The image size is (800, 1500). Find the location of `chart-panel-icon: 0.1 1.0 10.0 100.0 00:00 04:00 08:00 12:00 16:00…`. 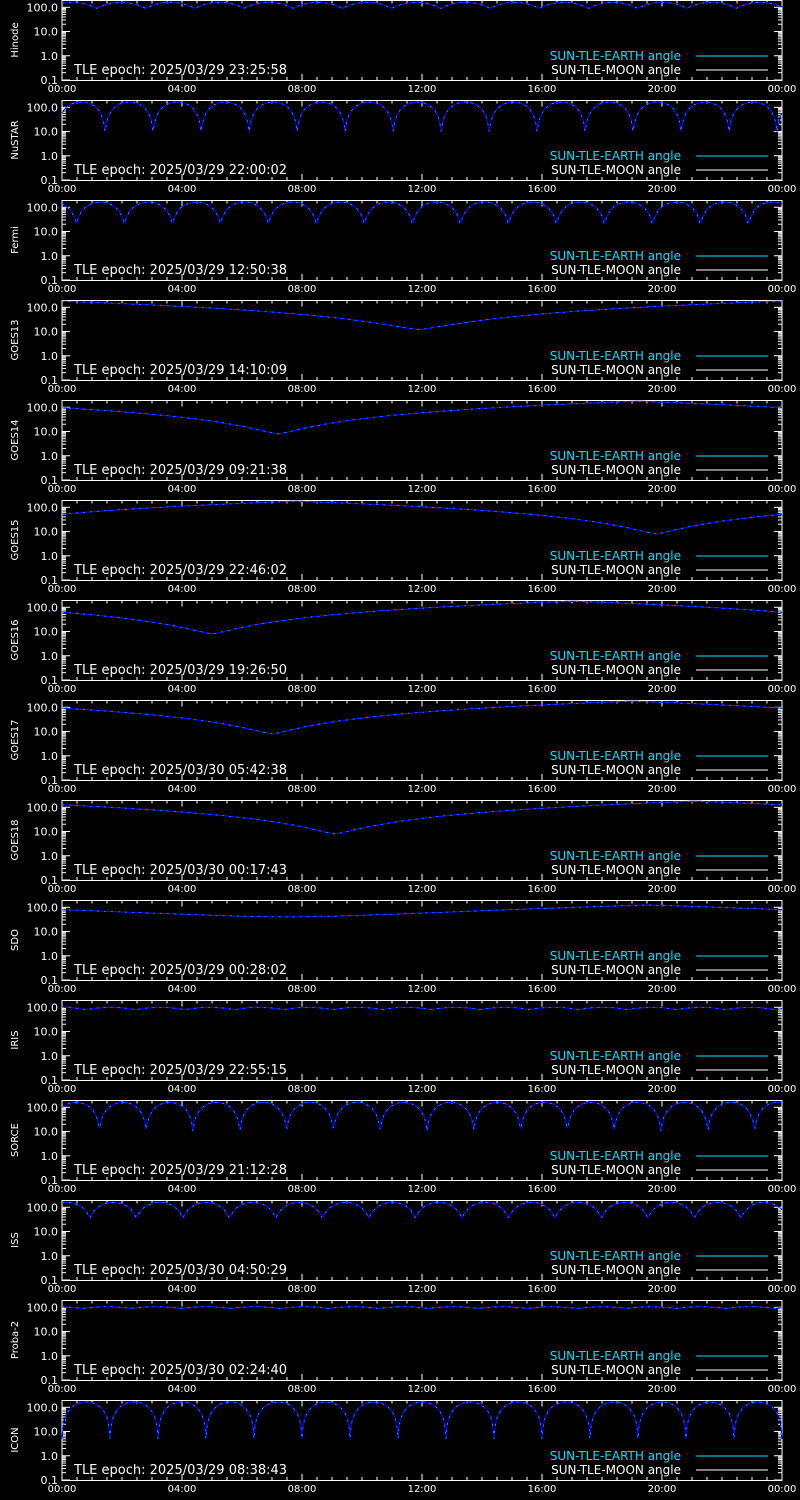

chart-panel-icon: 0.1 1.0 10.0 100.0 00:00 04:00 08:00 12:00 16:00… is located at coordinates (403, 1447).